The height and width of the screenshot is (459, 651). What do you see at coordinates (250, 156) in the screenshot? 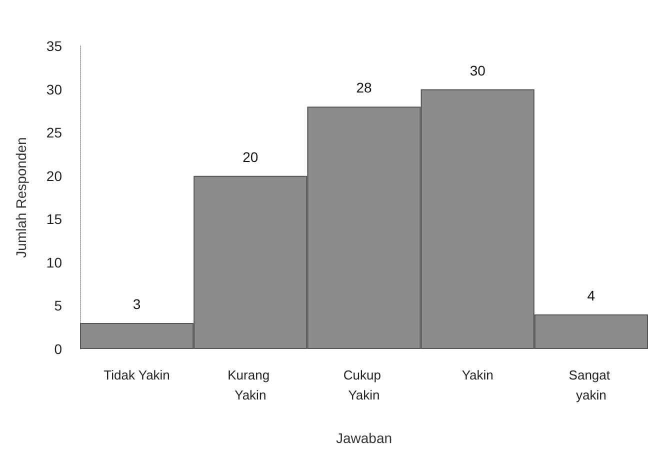
I see `data-label: 20` at bounding box center [250, 156].